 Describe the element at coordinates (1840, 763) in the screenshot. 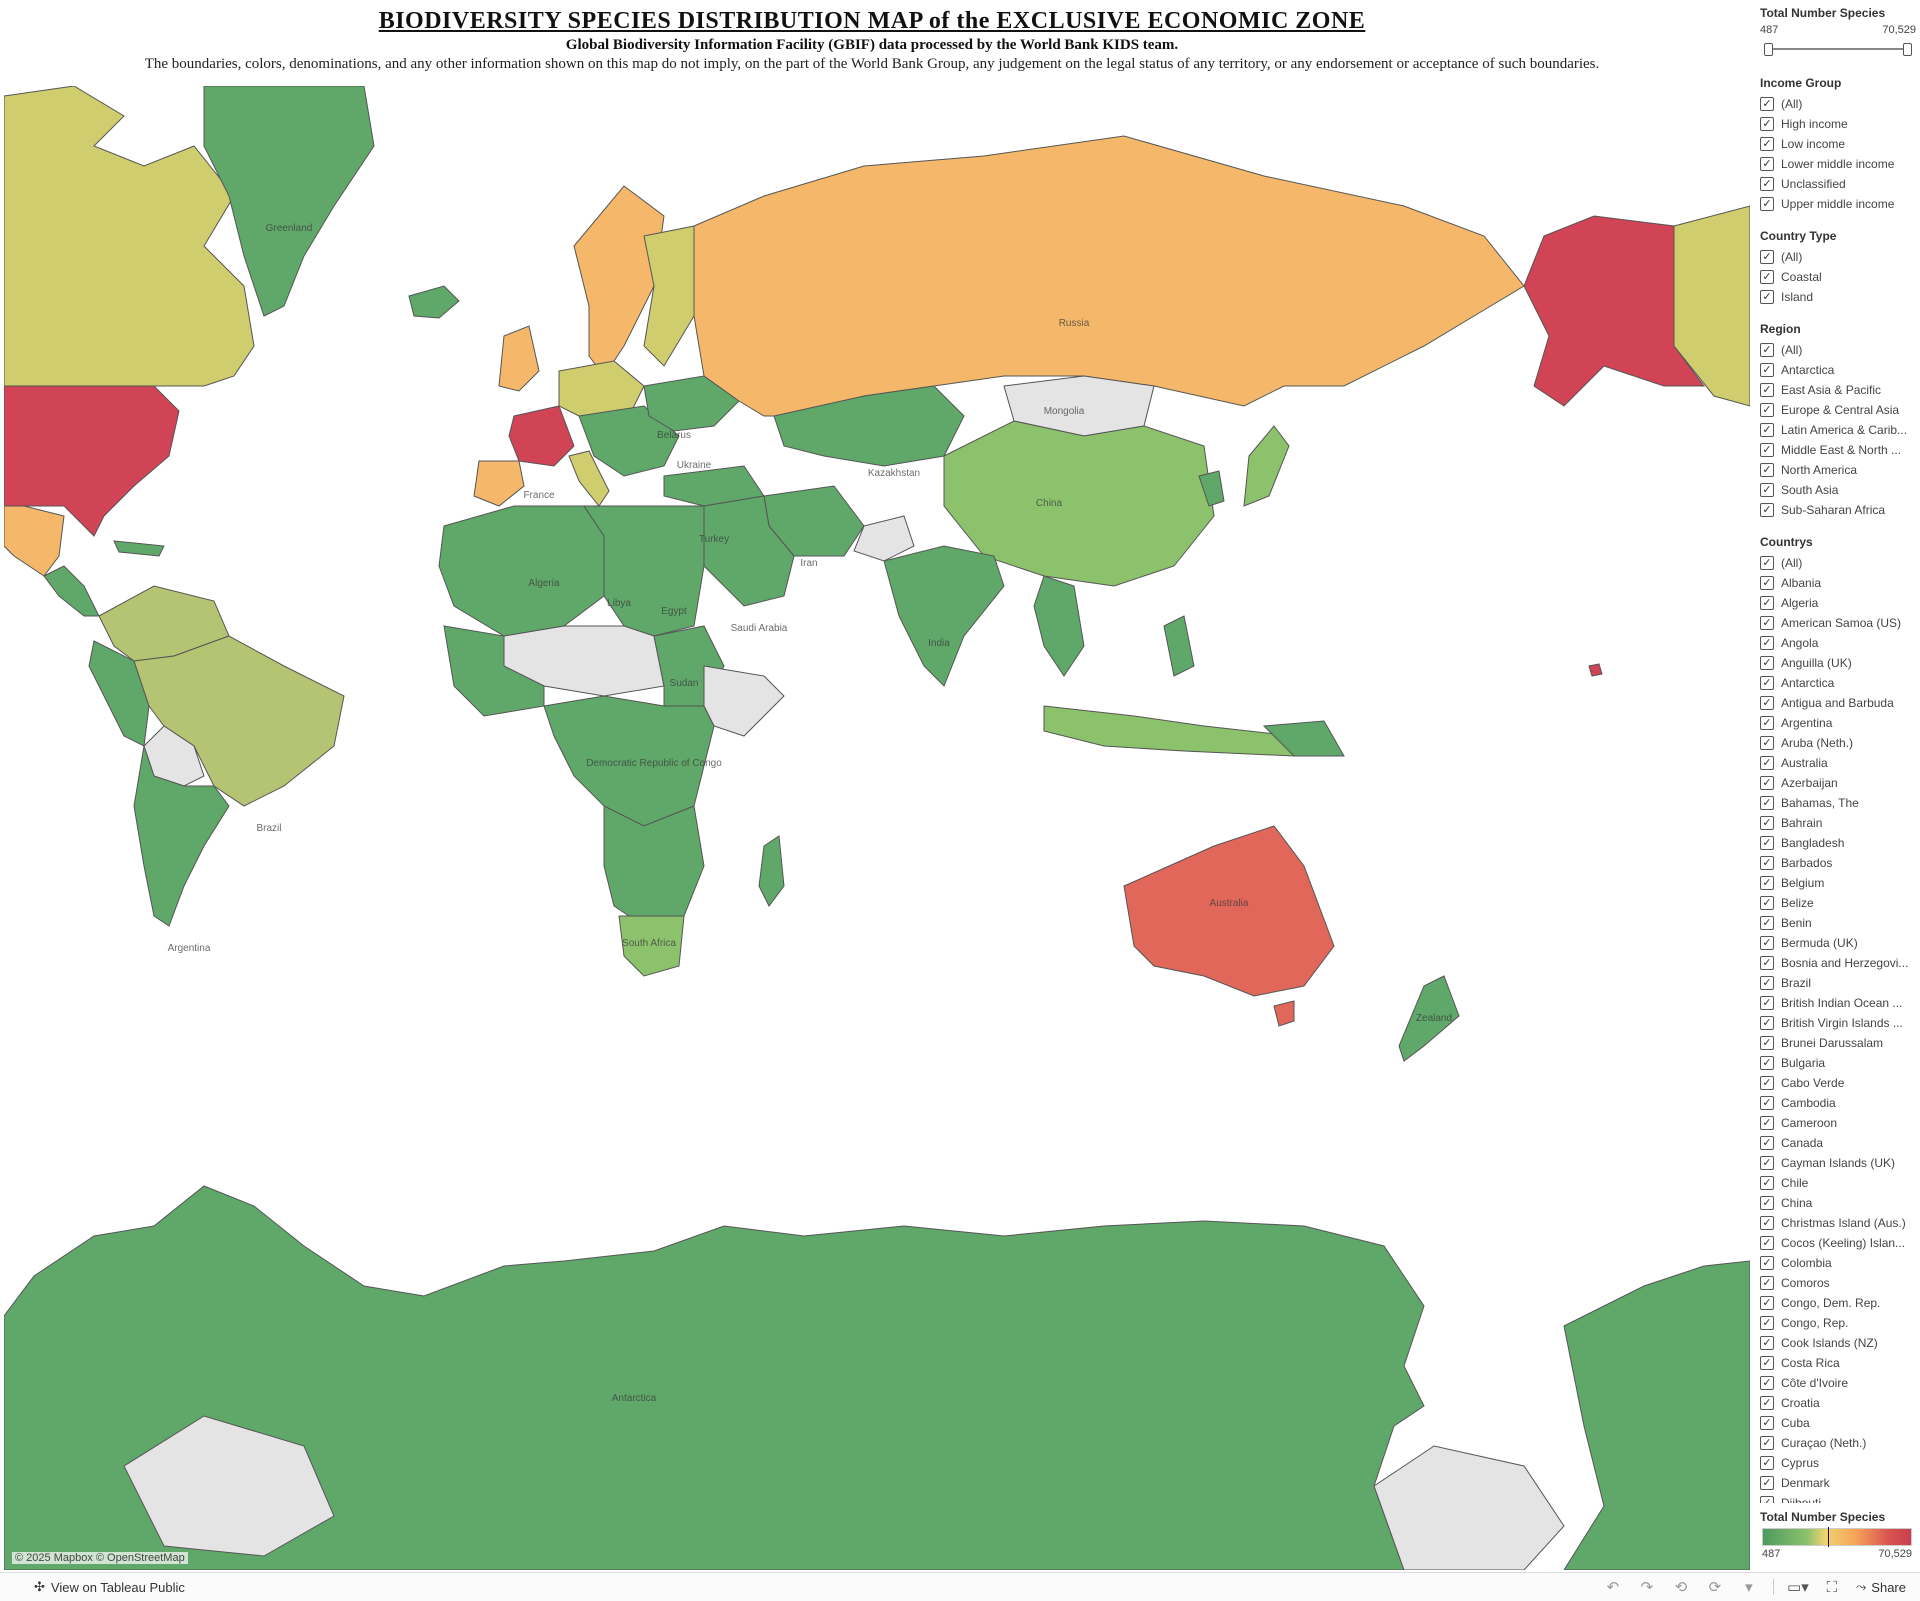

I see `country-item: ✓ Australia` at that location.